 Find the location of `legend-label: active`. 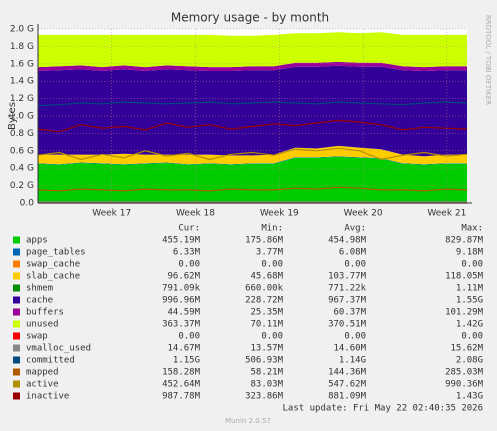

legend-label: active is located at coordinates (42, 385).